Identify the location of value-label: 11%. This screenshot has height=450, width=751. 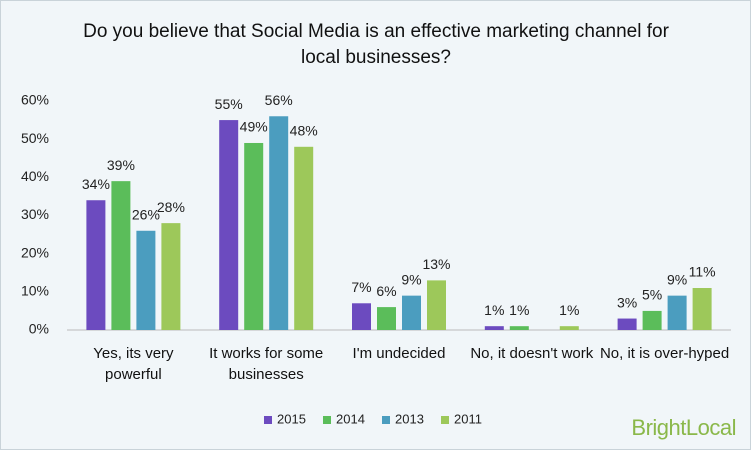
(702, 272).